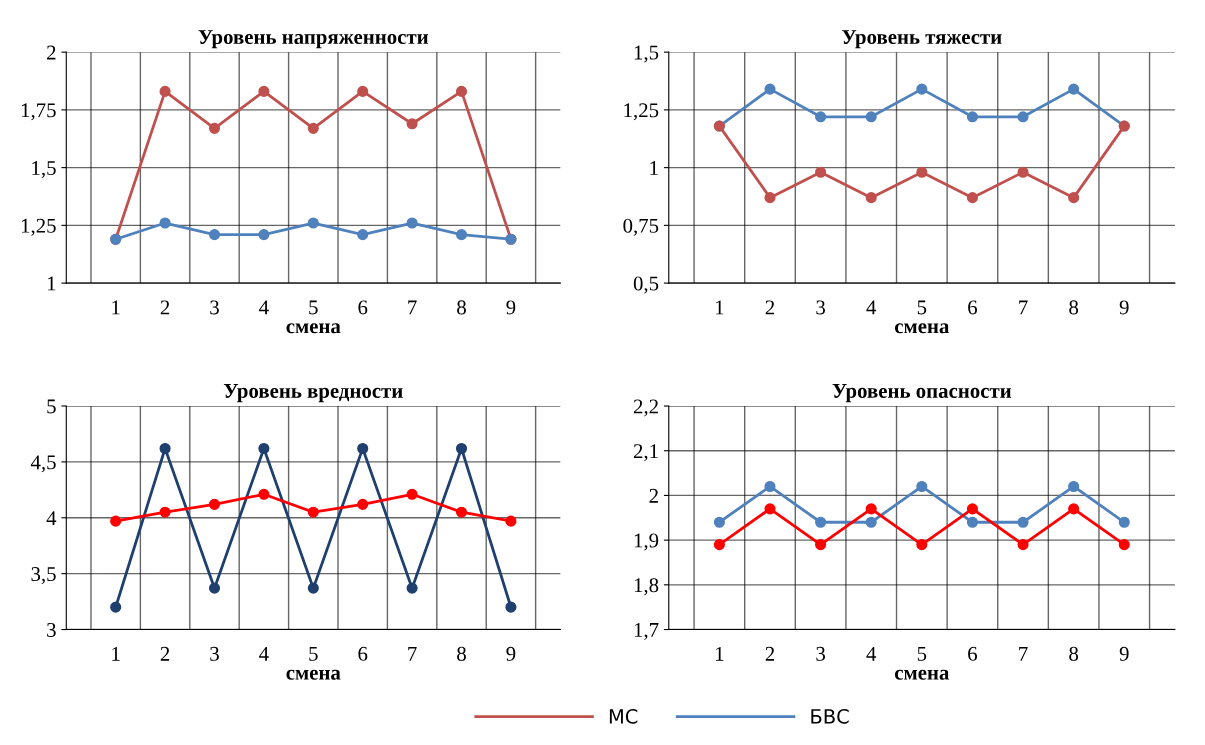 The image size is (1205, 745). I want to click on y-tick-label: 1,9, so click(646, 542).